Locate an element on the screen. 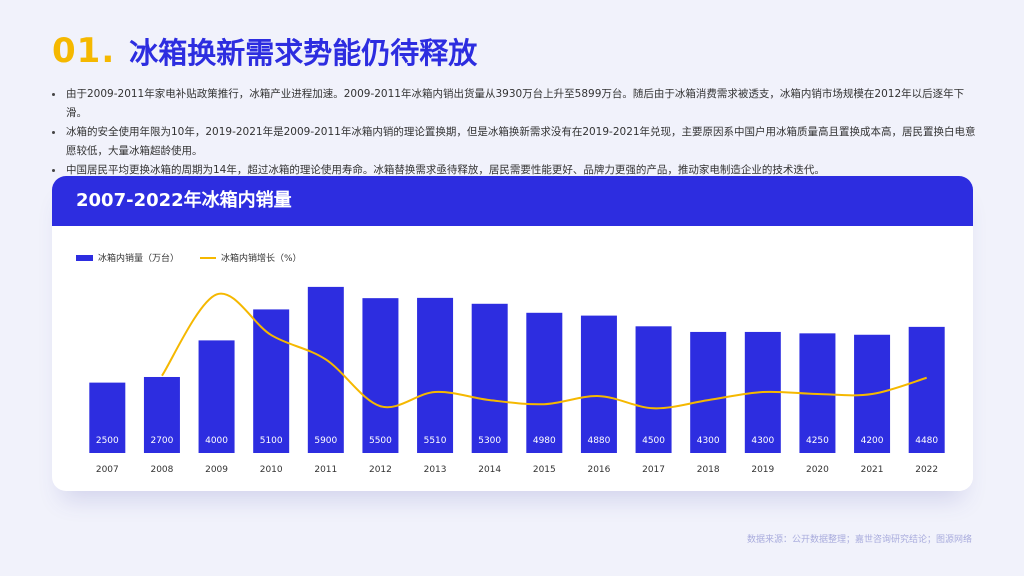  bar-value-label: 4500 is located at coordinates (653, 441).